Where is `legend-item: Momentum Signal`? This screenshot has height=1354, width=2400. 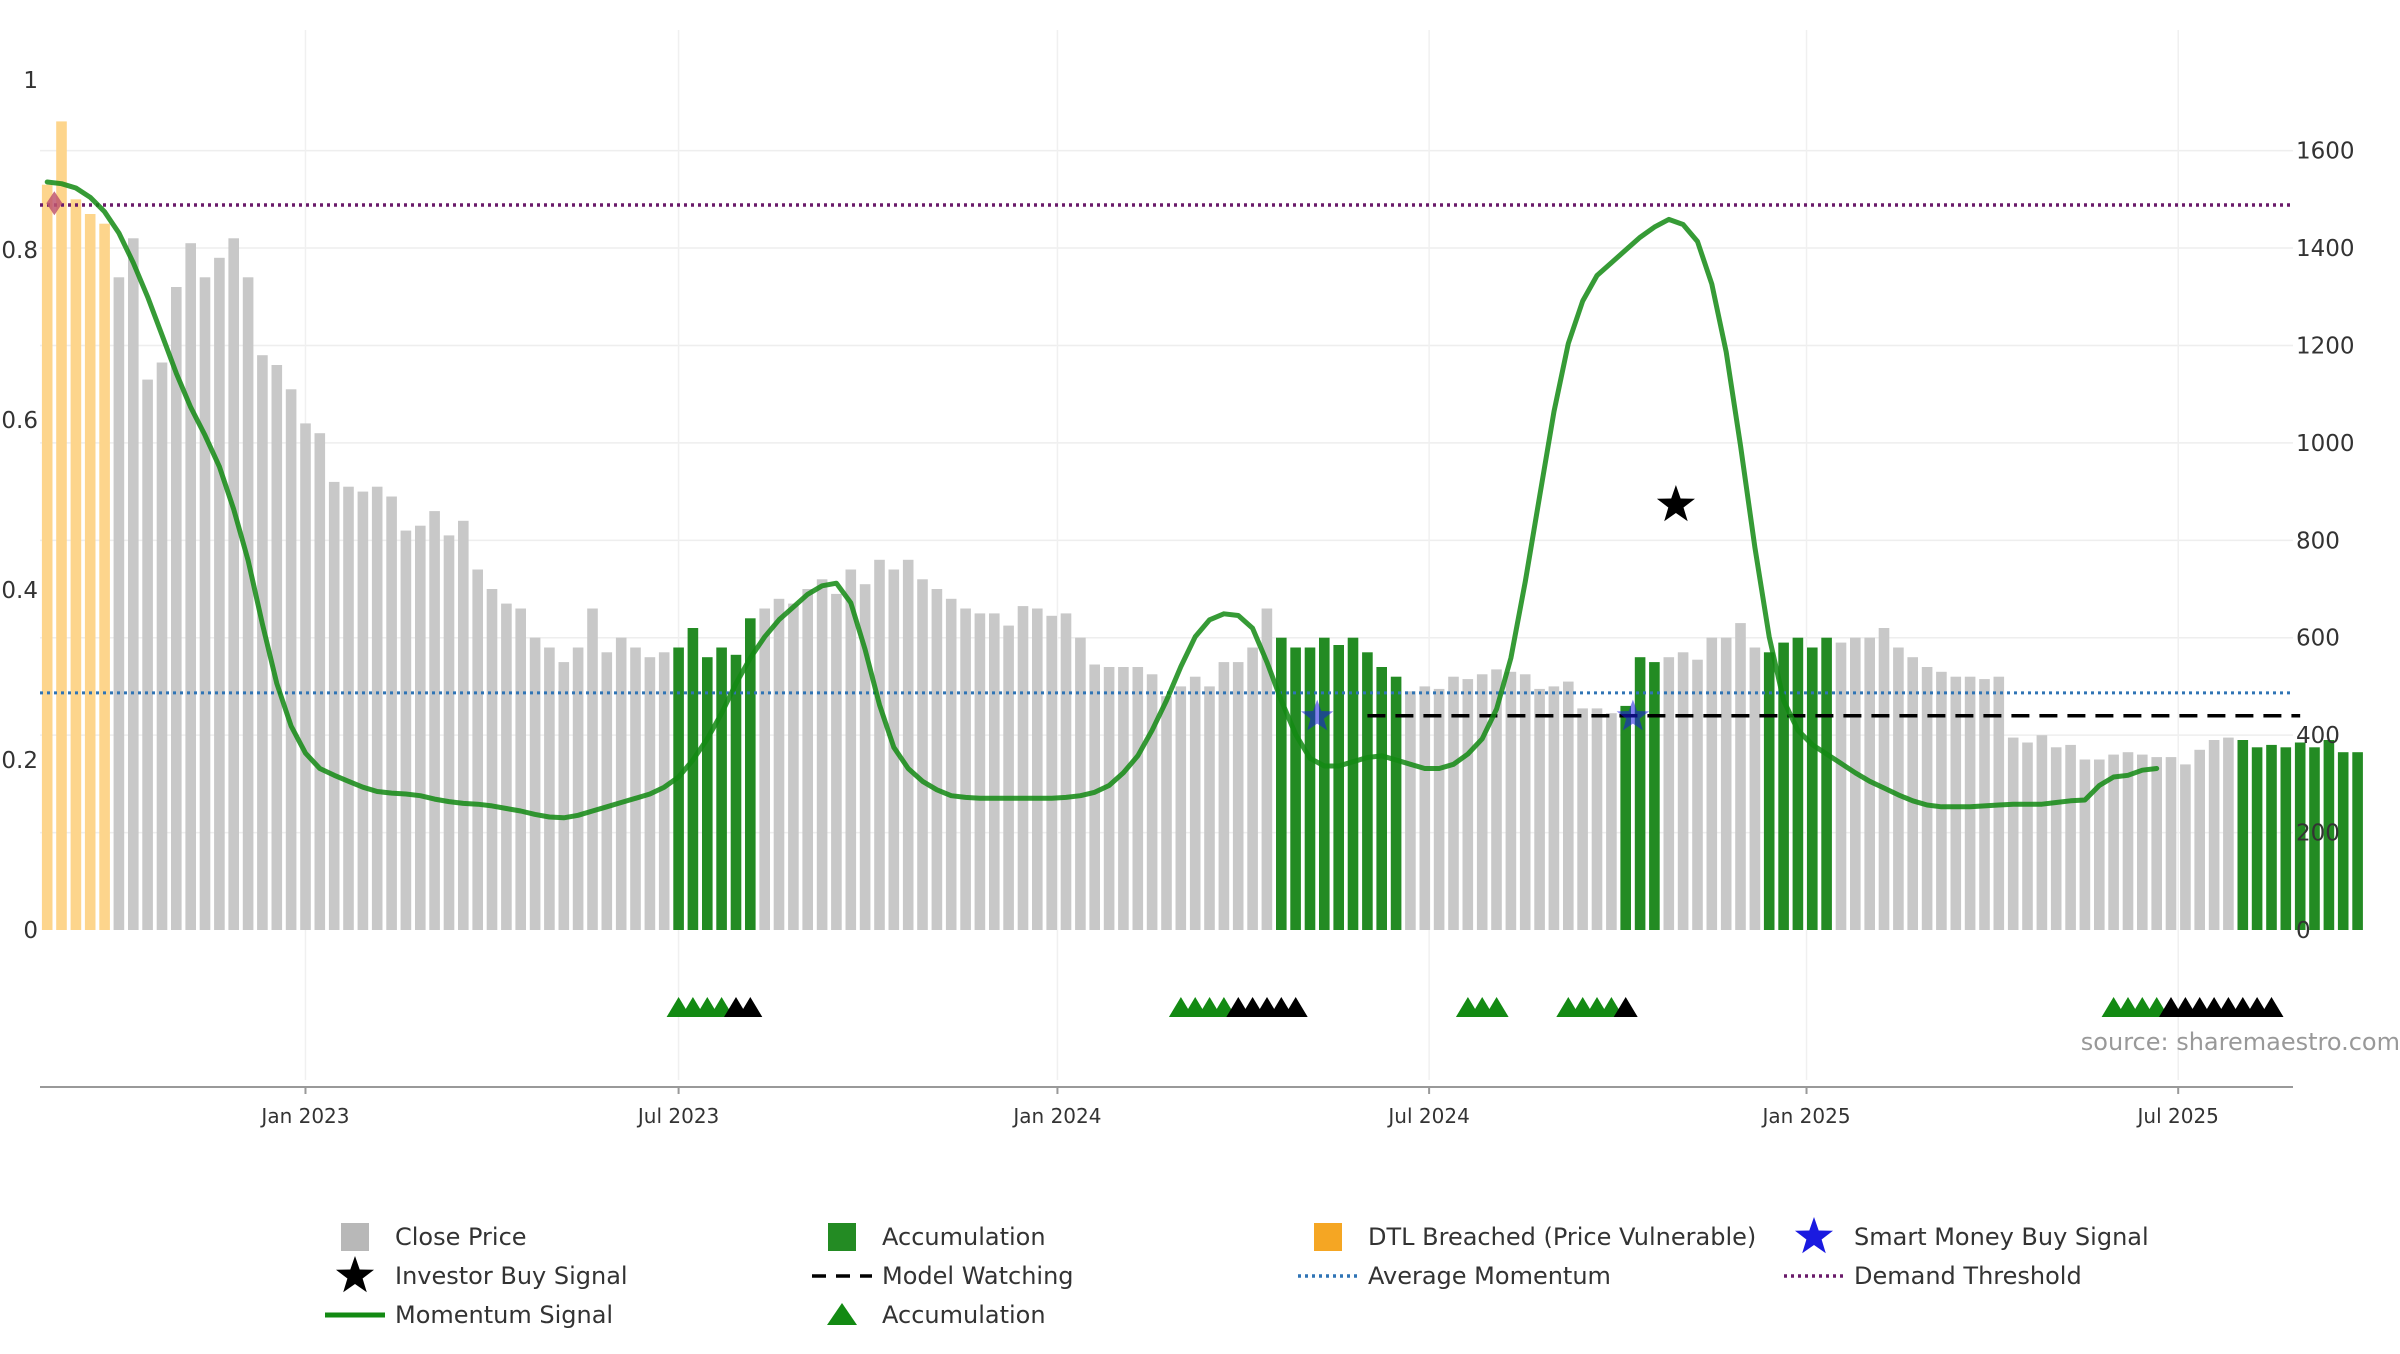 legend-item: Momentum Signal is located at coordinates (469, 1315).